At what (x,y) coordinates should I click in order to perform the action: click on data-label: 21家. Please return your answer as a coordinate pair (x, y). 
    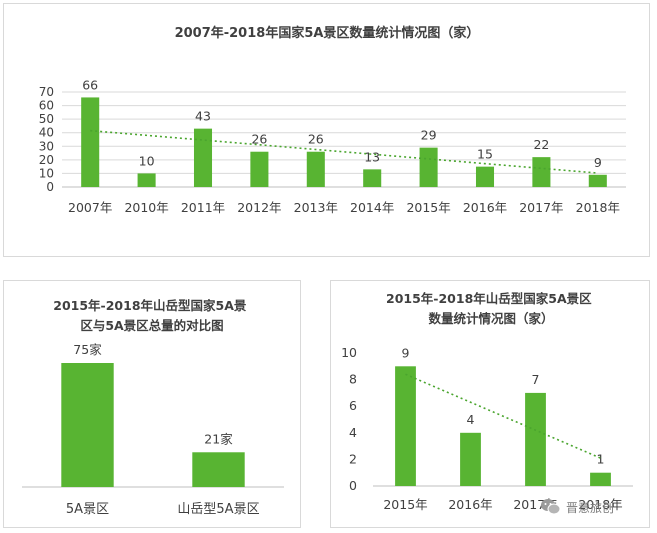
    Looking at the image, I should click on (218, 438).